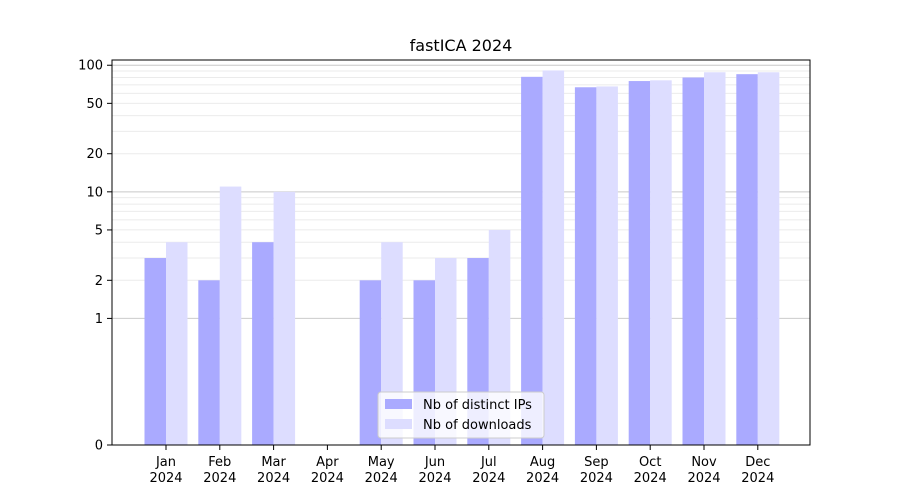 Image resolution: width=900 pixels, height=500 pixels. What do you see at coordinates (488, 470) in the screenshot?
I see `x-tick-label: Jul 2024` at bounding box center [488, 470].